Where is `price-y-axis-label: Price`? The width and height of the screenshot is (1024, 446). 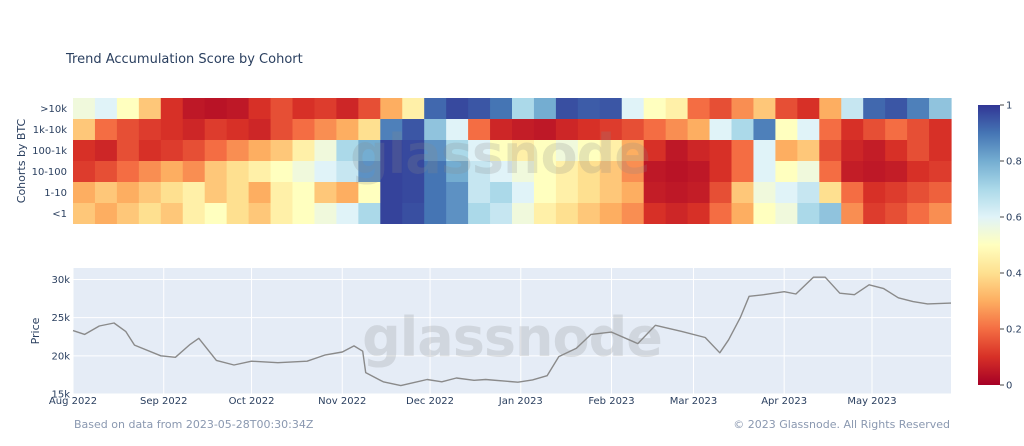
price-y-axis-label: Price is located at coordinates (35, 330).